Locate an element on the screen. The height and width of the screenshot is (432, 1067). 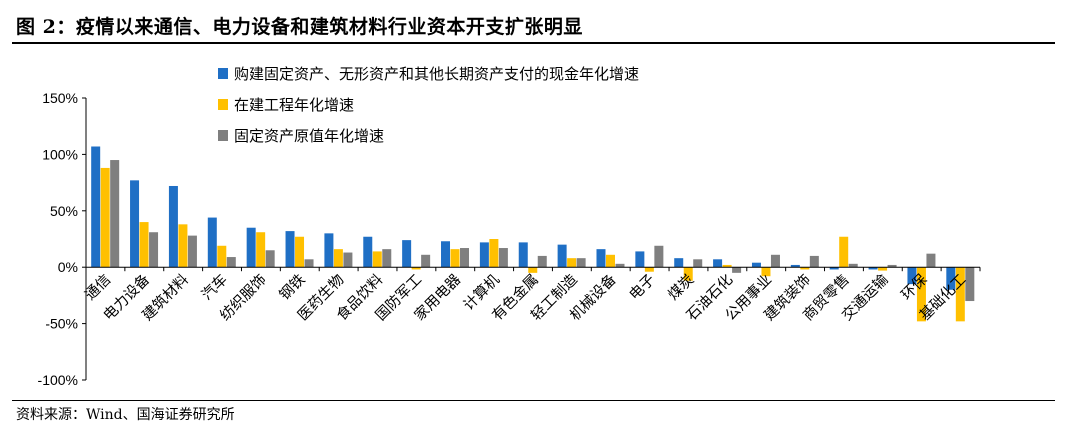
legend-label: 固定资产原值年化增速 is located at coordinates (309, 136).